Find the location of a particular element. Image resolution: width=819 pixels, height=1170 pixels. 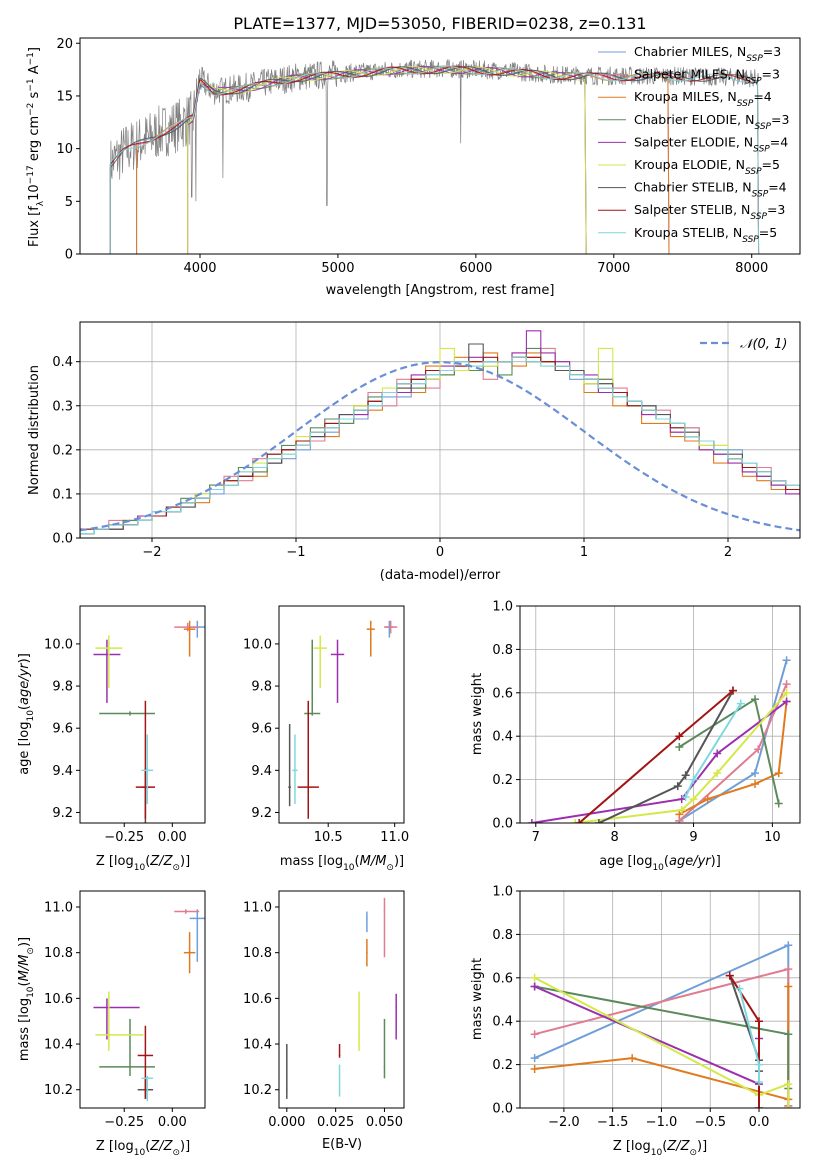

legend-label: Kroupa MILES, NSSP=4 is located at coordinates (703, 99).